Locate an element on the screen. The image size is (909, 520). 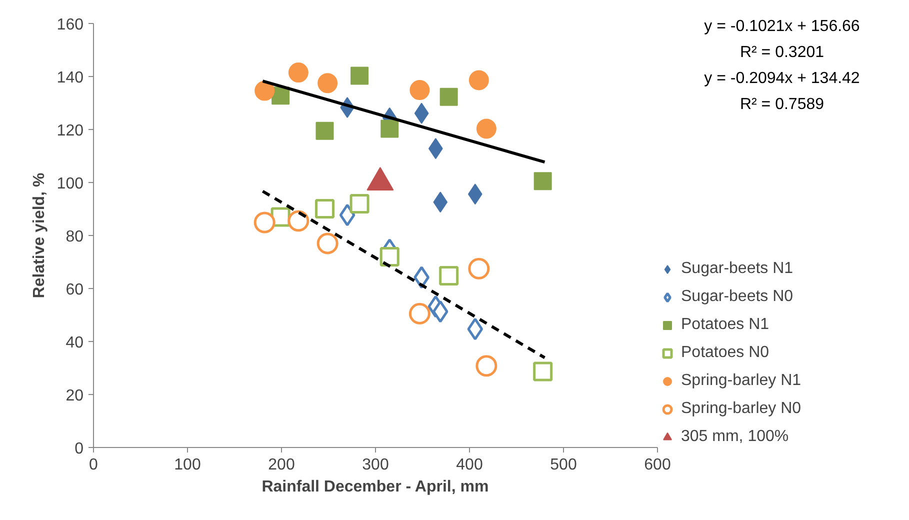
x-tick-label: 200 is located at coordinates (281, 465).